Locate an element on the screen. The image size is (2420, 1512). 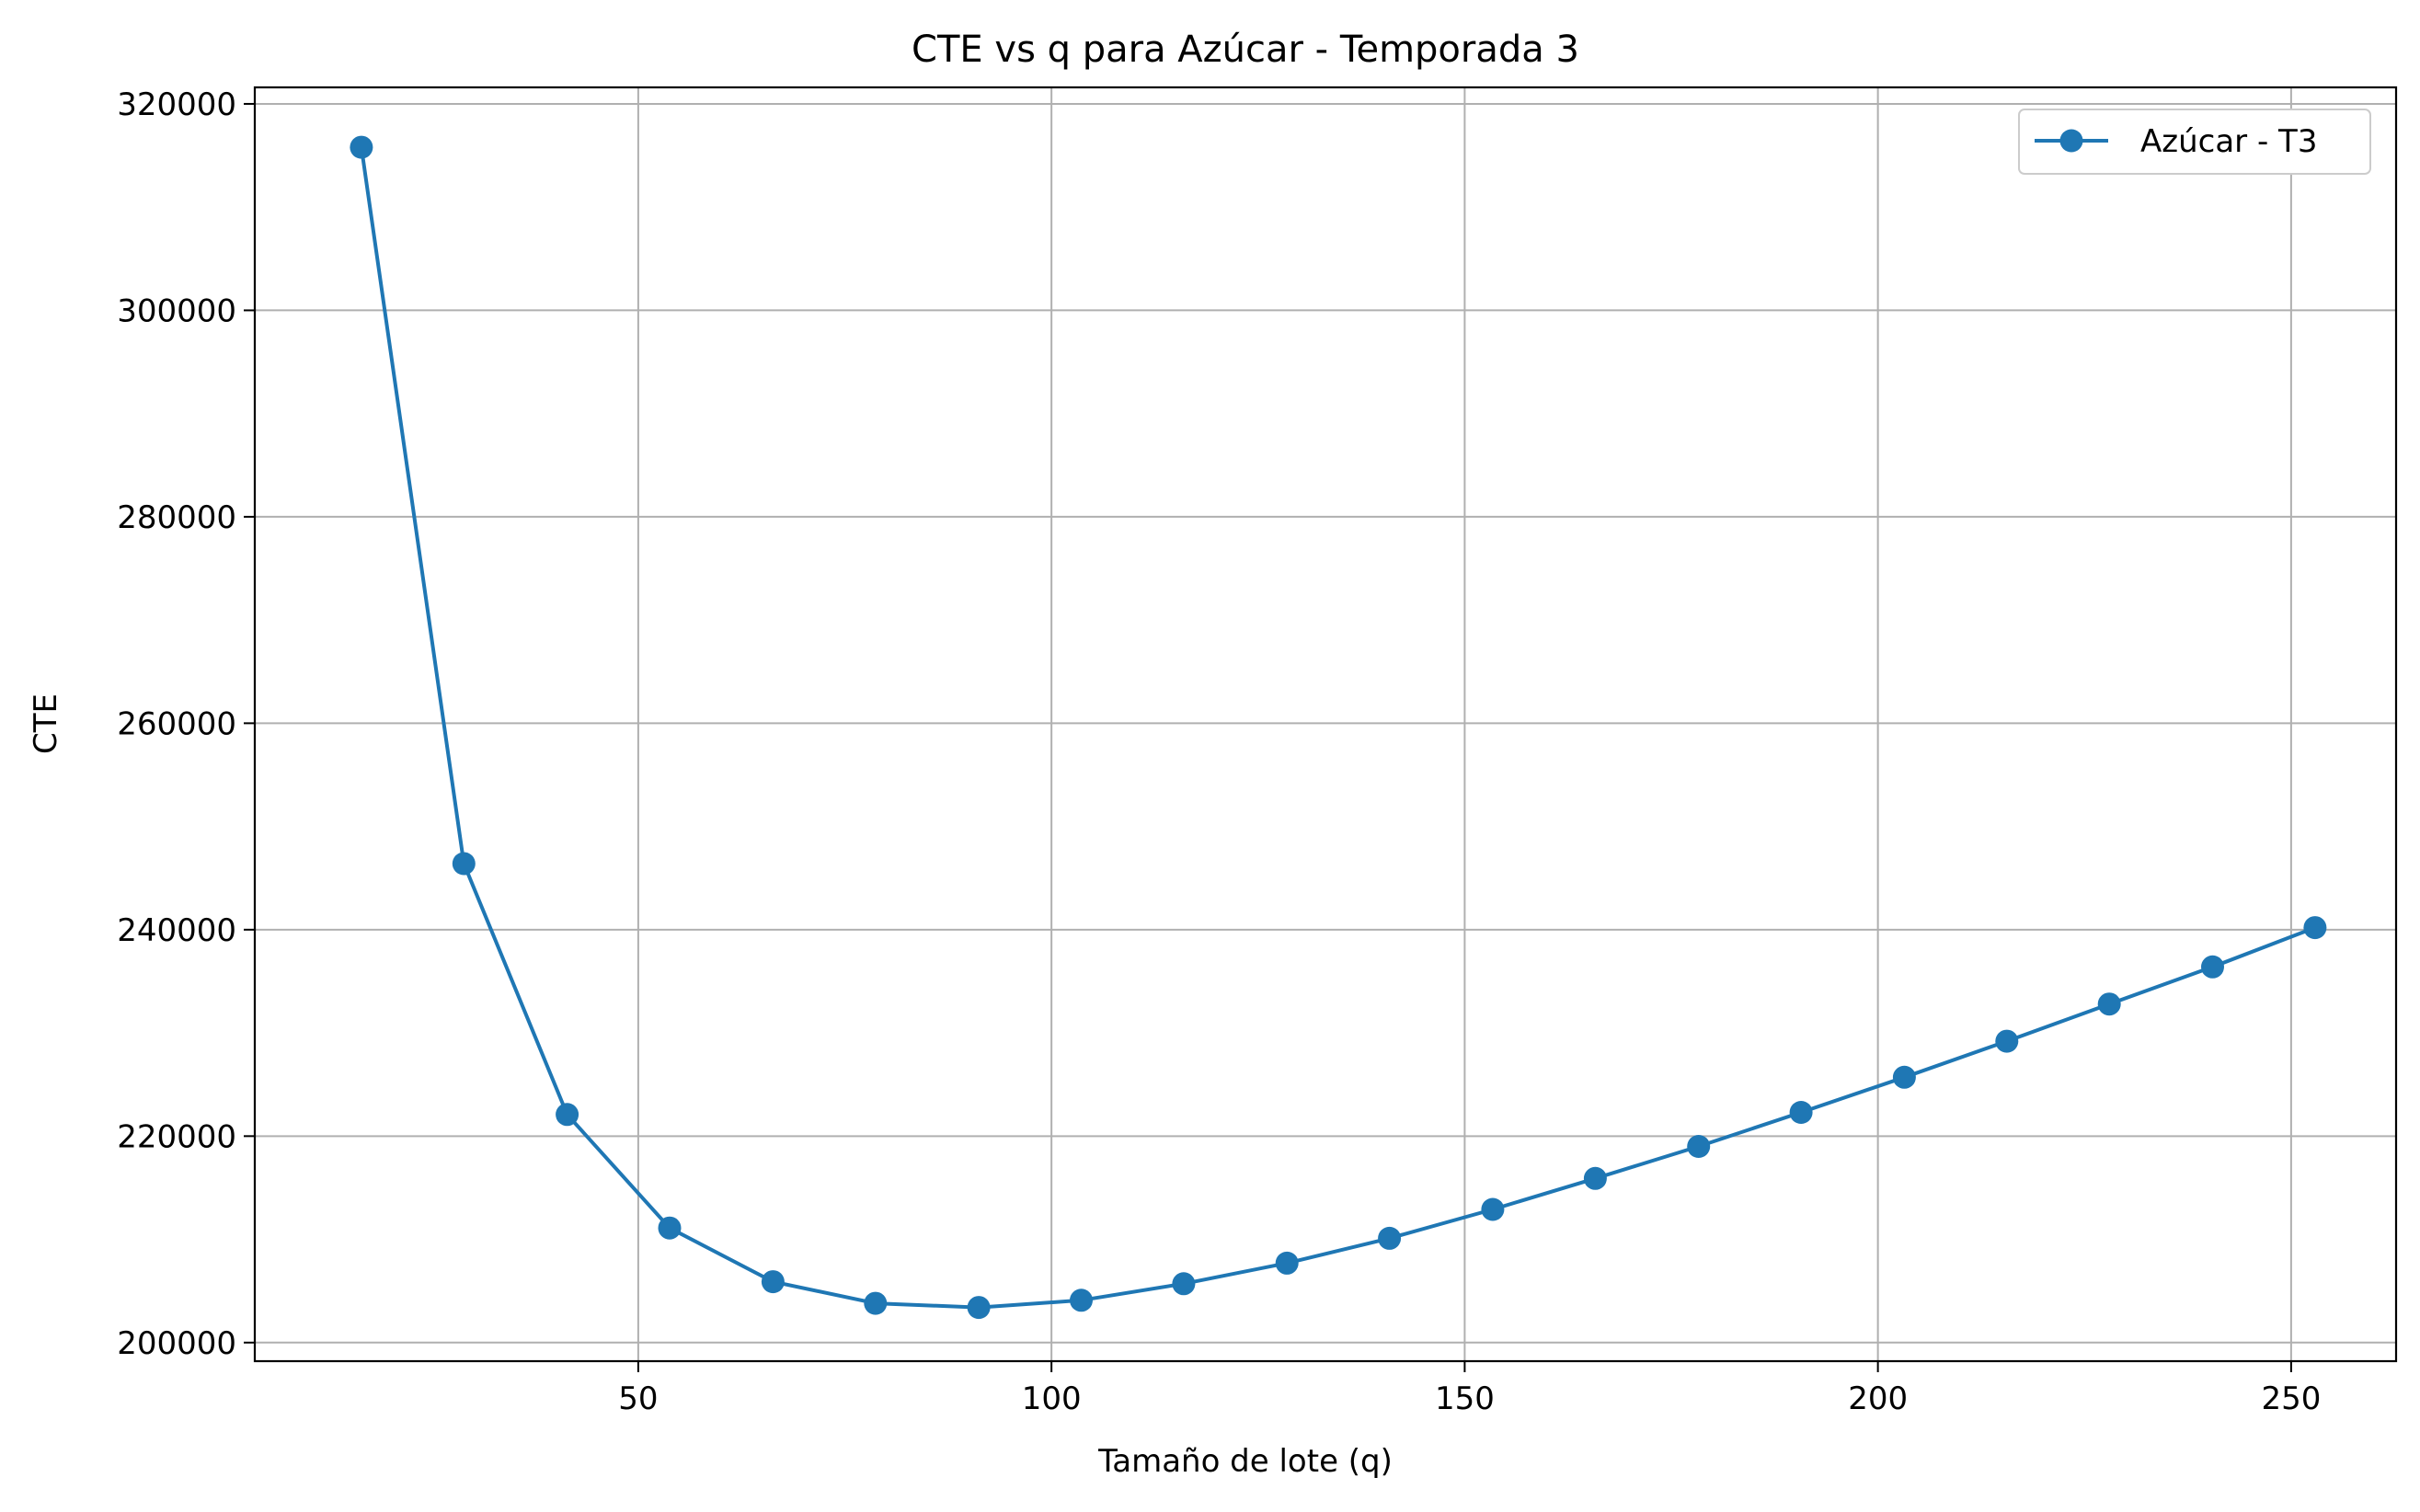
x-tick-label: 200 is located at coordinates (1878, 1398).